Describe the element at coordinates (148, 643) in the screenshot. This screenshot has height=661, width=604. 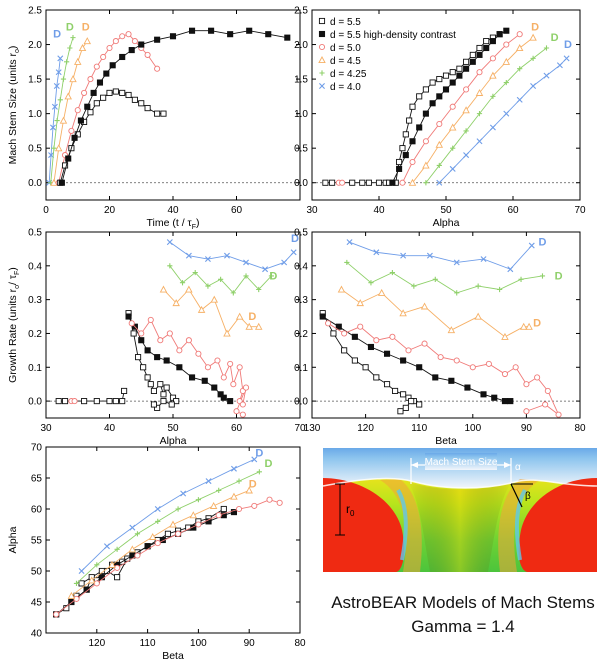
I see `x-tick-label: 110` at that location.